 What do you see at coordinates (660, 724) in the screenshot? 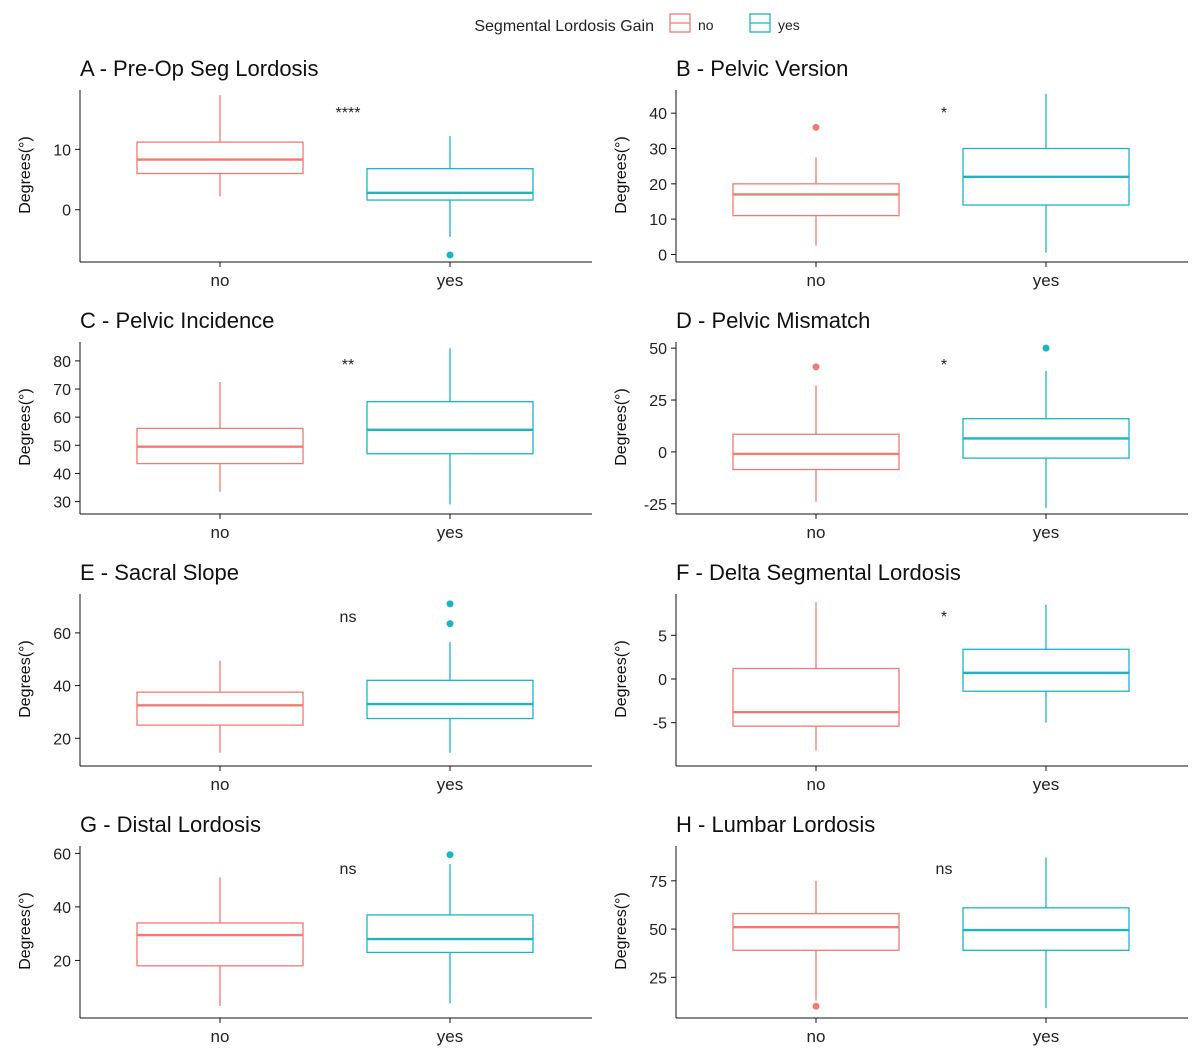
I see `y-tick-label: -5` at bounding box center [660, 724].